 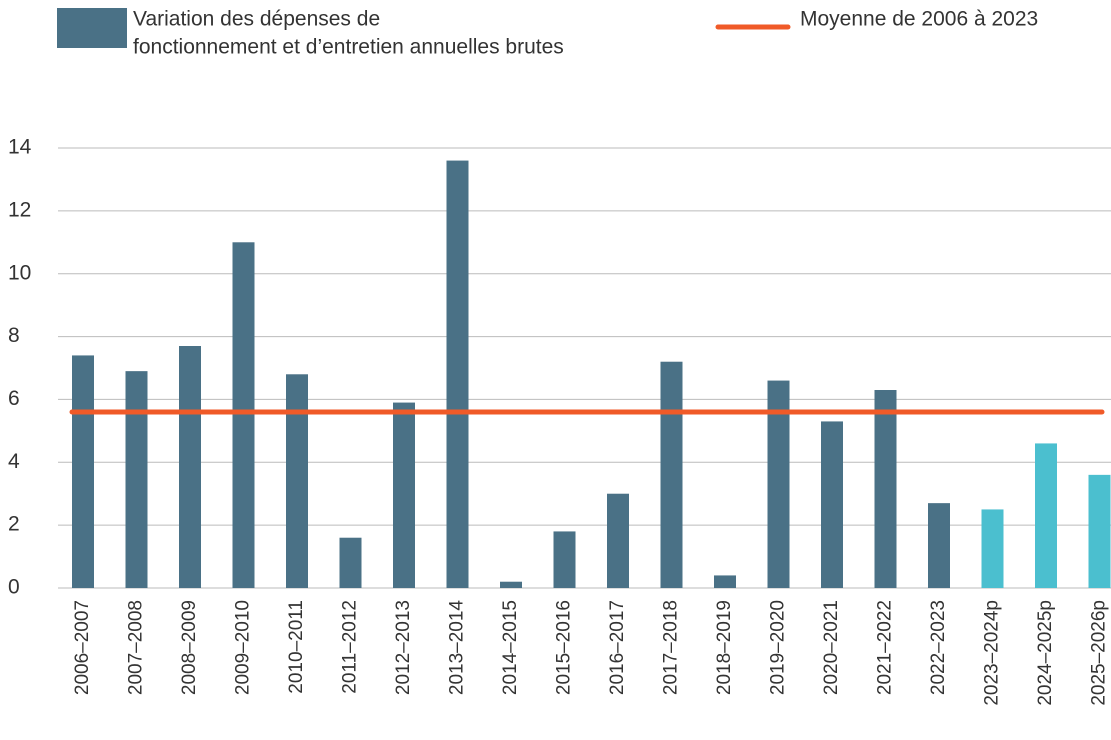 What do you see at coordinates (778, 647) in the screenshot?
I see `x-tick-label: 2019–2020` at bounding box center [778, 647].